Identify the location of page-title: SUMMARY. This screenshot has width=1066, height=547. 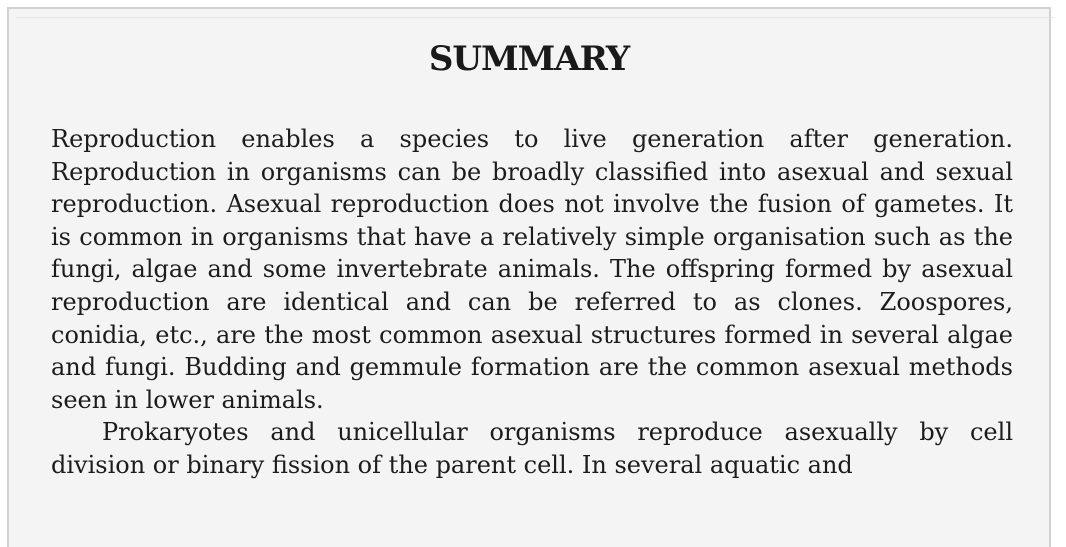
(529, 59).